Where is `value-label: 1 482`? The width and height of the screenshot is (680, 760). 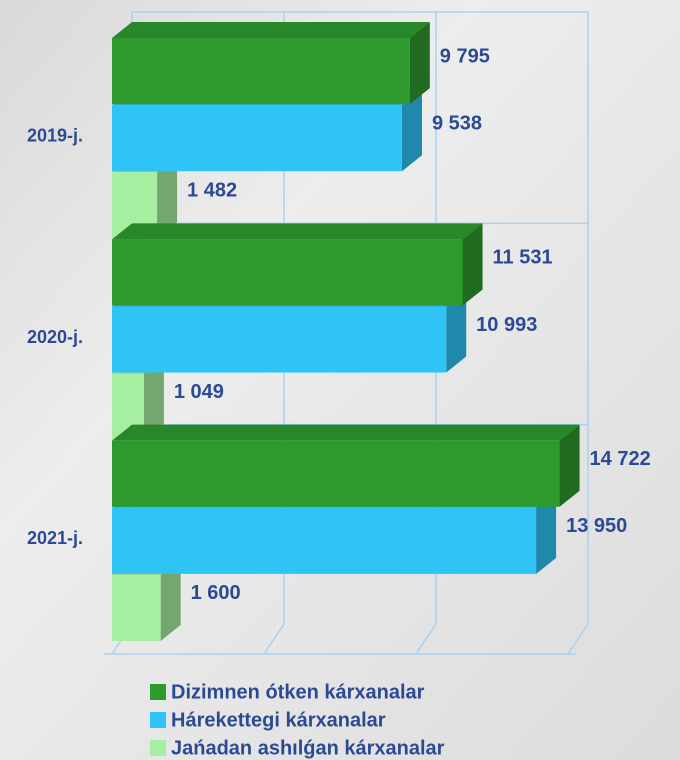
value-label: 1 482 is located at coordinates (212, 191).